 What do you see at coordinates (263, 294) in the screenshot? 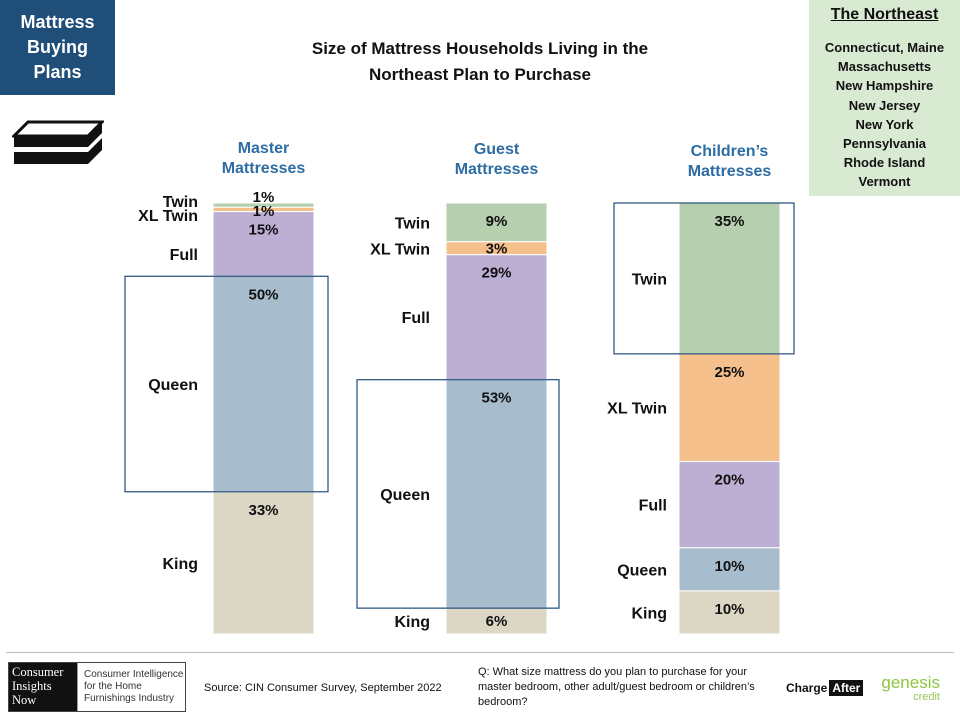
I see `bar-value-label: 50%` at bounding box center [263, 294].